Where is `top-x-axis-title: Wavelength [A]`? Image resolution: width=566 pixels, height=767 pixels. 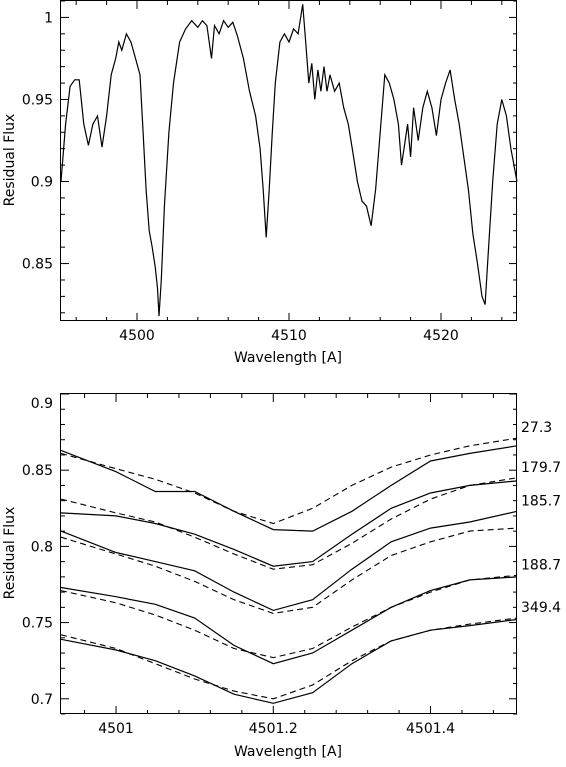
top-x-axis-title: Wavelength [A] is located at coordinates (288, 358).